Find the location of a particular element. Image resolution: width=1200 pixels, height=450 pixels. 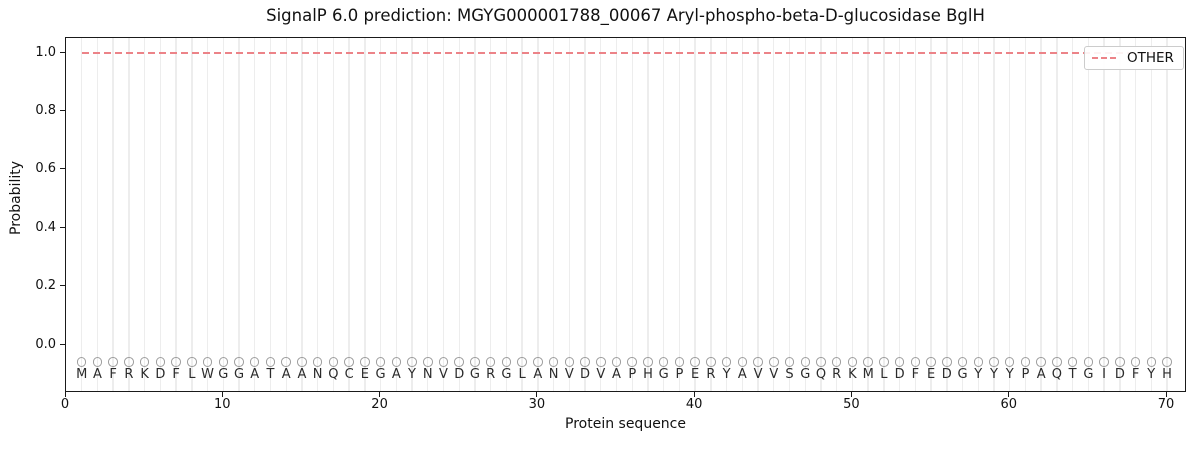

y-tick-label: 0.4 is located at coordinates (45, 227).